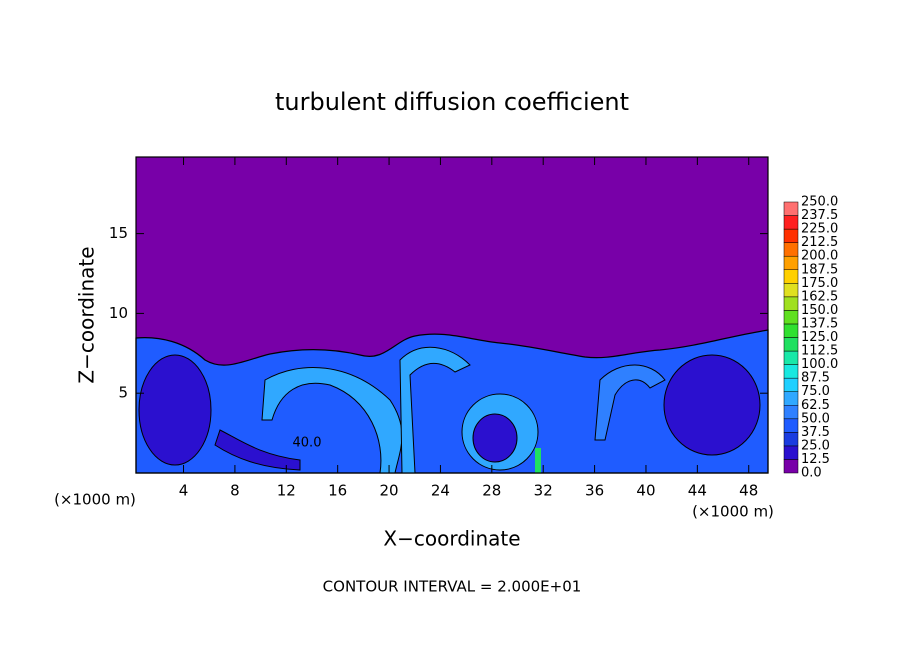  Describe the element at coordinates (748, 491) in the screenshot. I see `x-tick-label: 48` at that location.